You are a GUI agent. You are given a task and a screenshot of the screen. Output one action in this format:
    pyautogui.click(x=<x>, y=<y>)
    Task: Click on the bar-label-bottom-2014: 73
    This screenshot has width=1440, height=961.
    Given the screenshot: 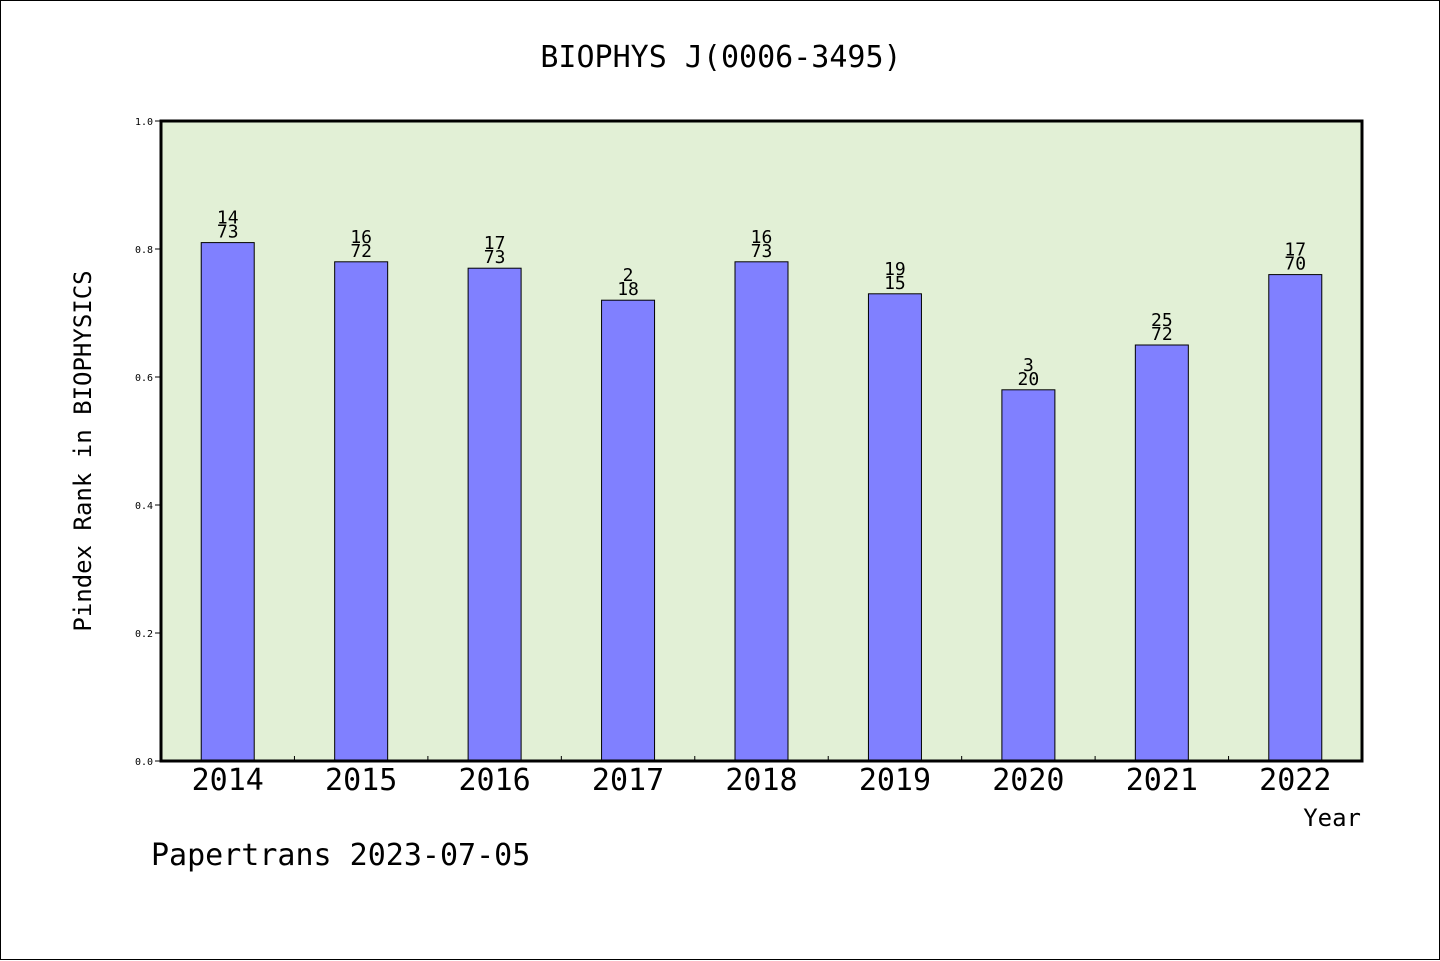 What is the action you would take?
    pyautogui.click(x=228, y=232)
    